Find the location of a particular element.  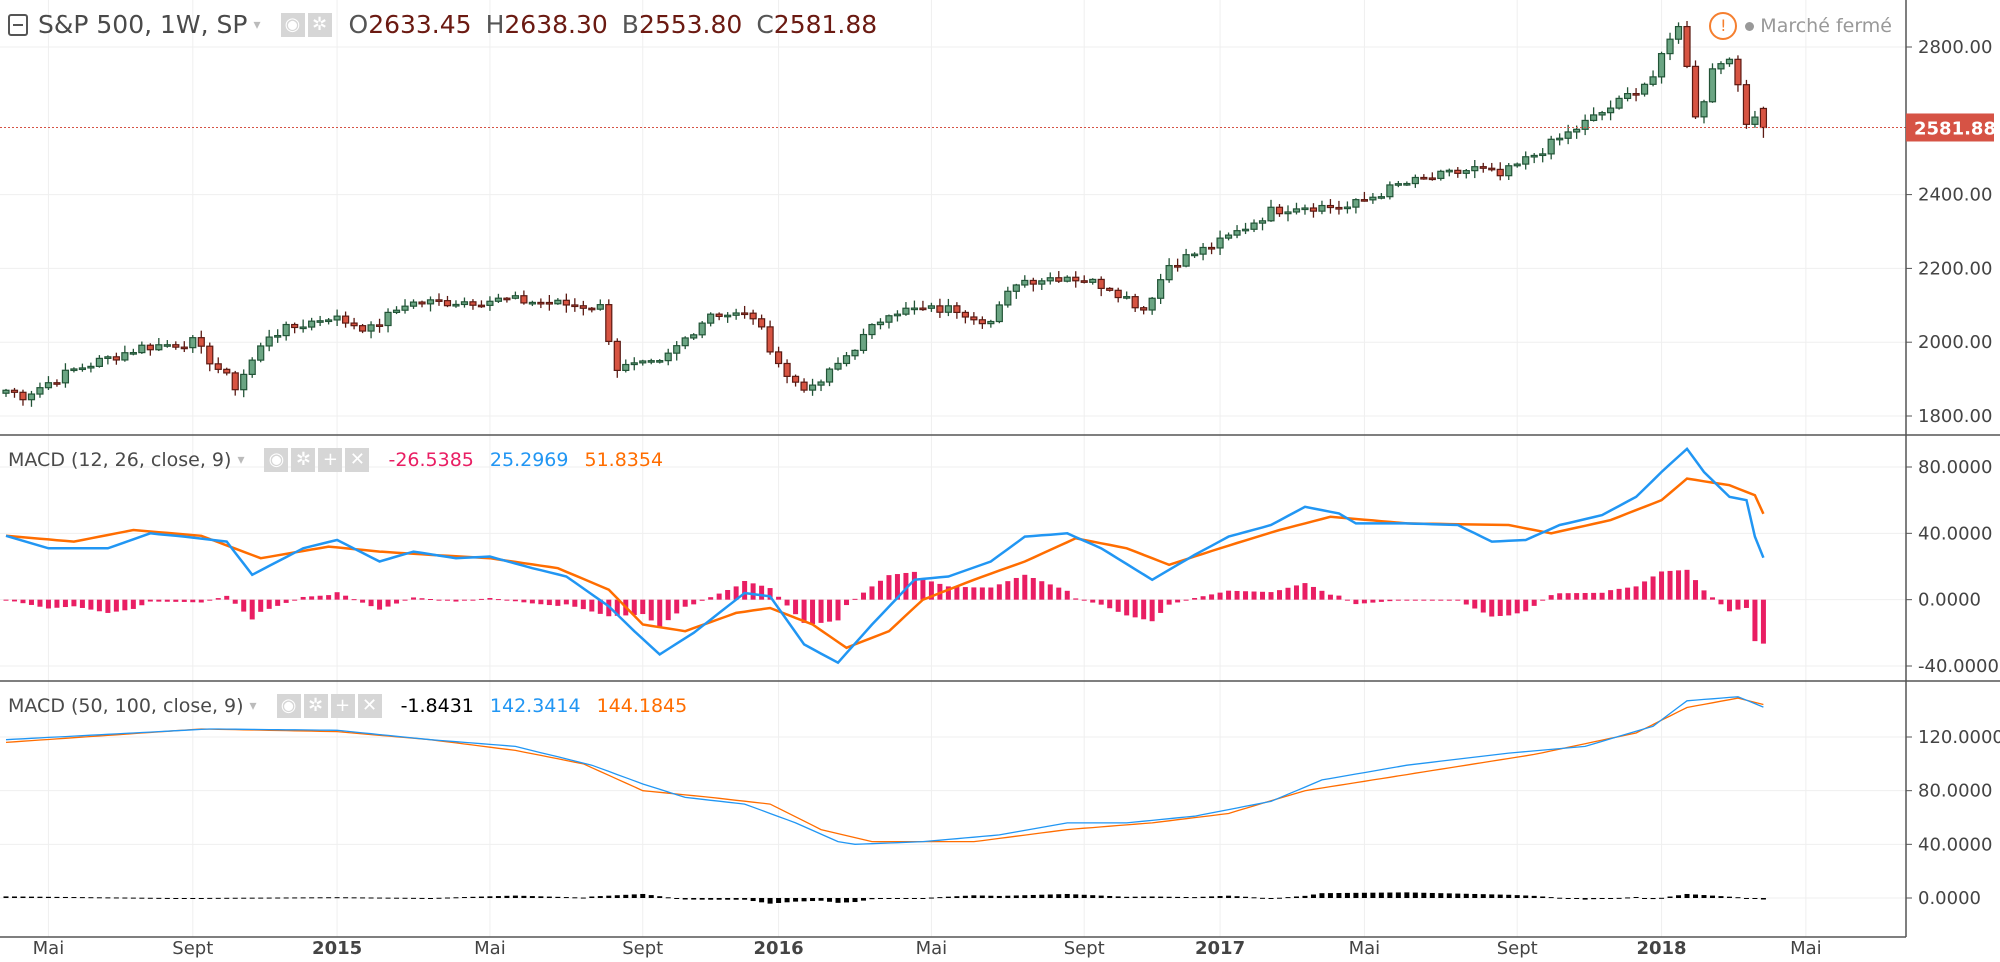

macd2-tick-label: 40.0000 is located at coordinates (1955, 844).